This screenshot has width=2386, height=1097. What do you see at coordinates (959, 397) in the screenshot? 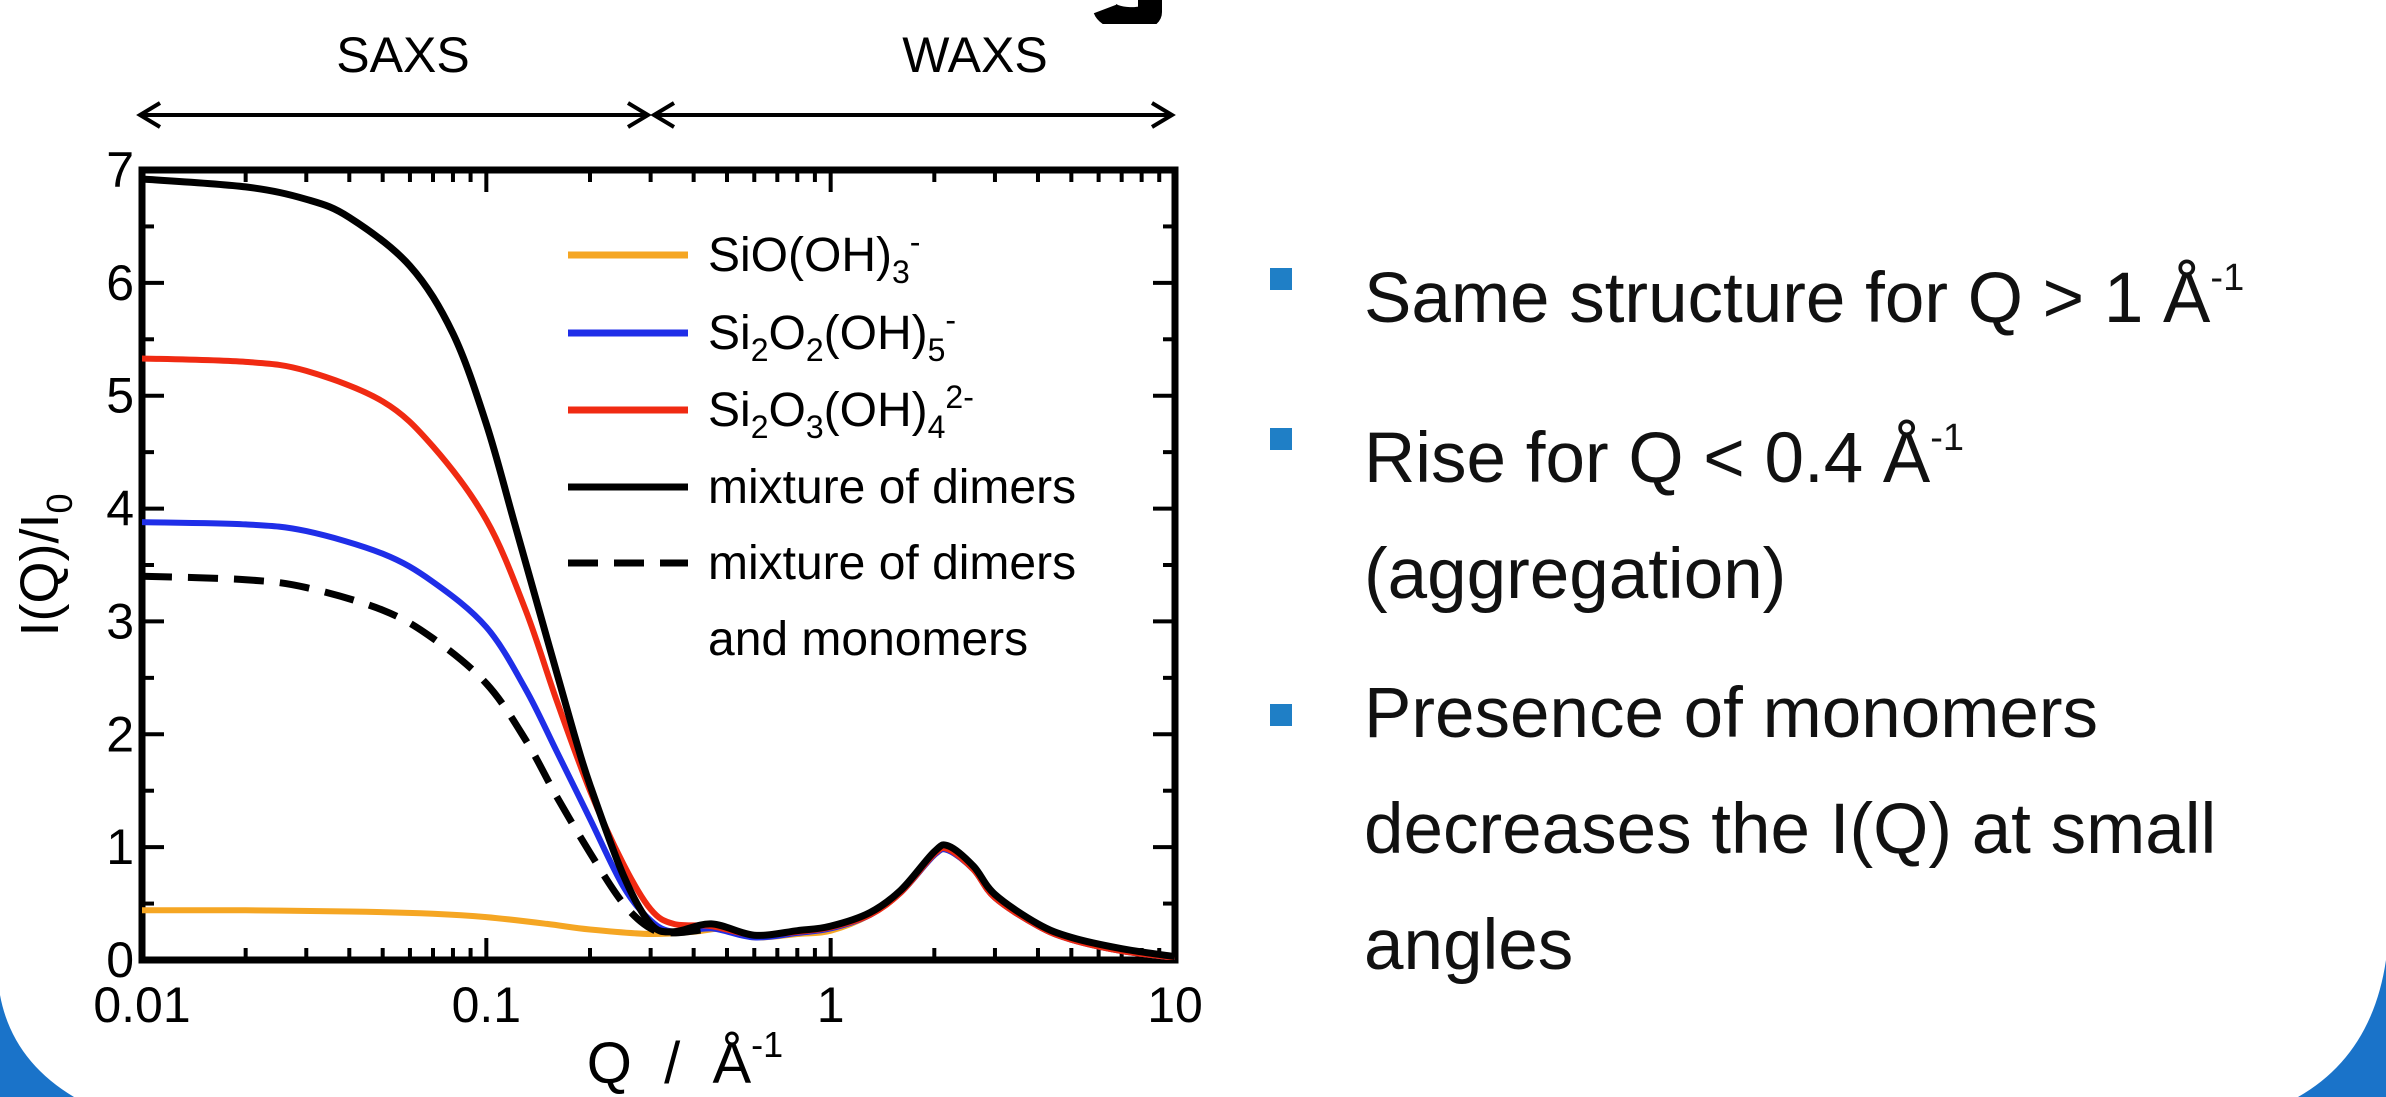
I see `legend-label-part: 2-` at bounding box center [959, 397].